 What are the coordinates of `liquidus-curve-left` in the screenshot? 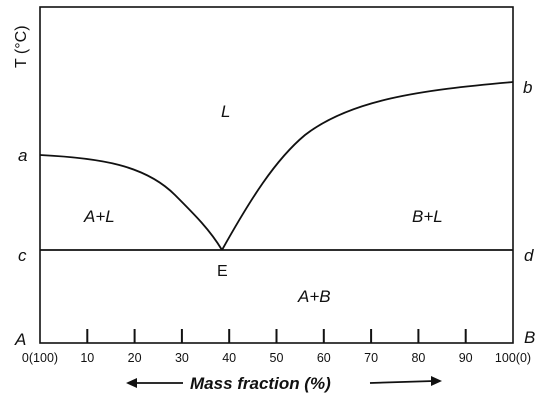 It's located at (131, 202).